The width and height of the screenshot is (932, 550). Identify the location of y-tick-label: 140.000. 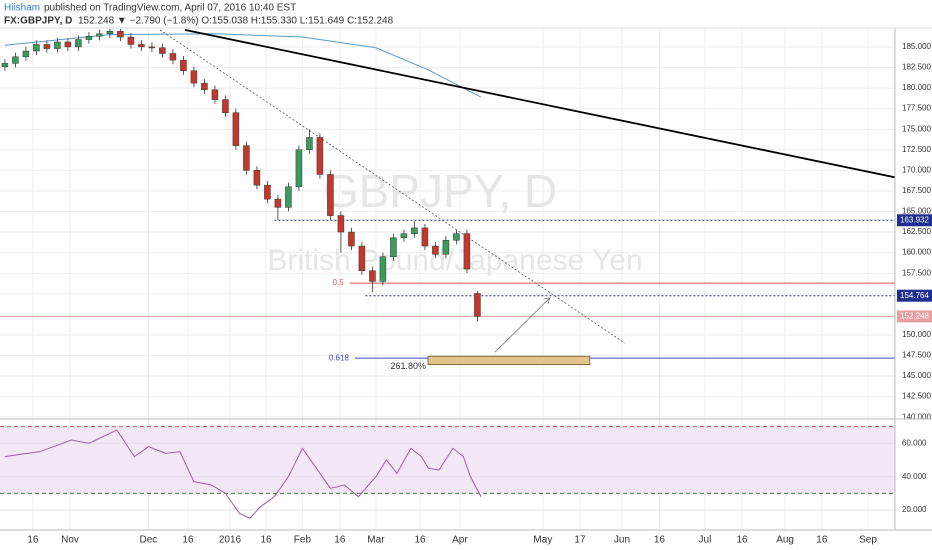
(916, 416).